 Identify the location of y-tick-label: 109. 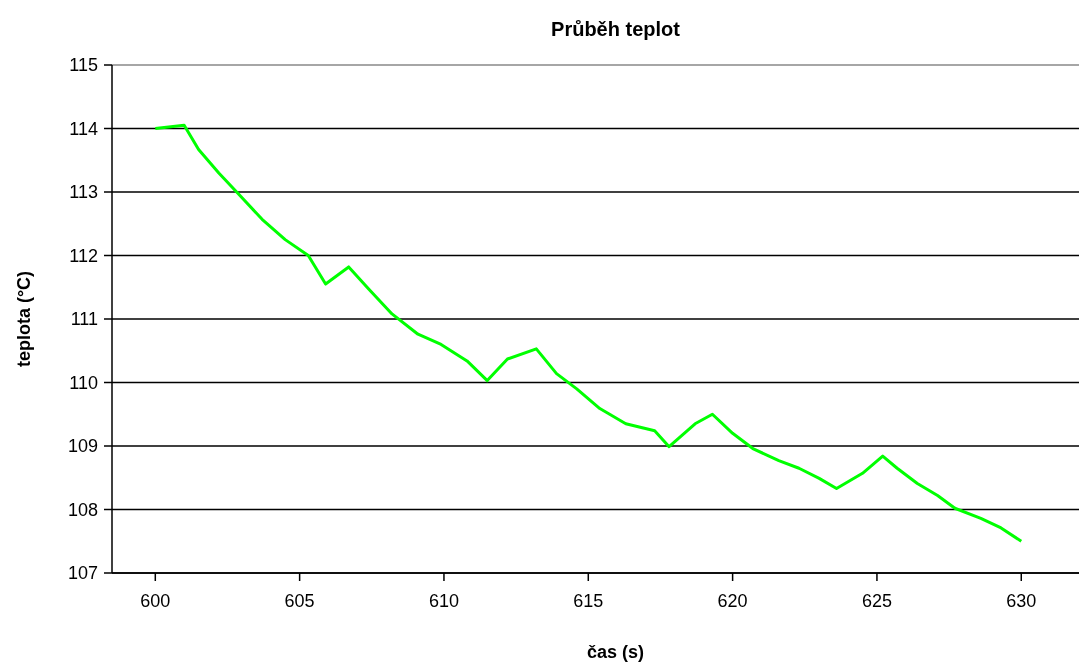
(82, 446).